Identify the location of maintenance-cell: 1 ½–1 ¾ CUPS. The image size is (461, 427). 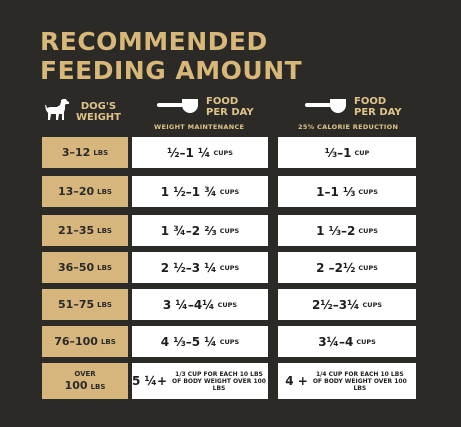
(200, 191).